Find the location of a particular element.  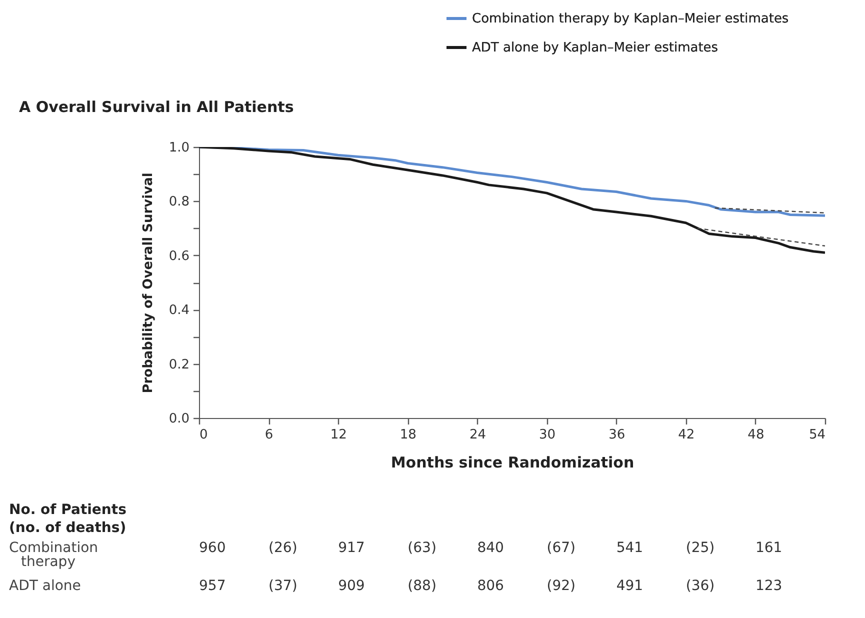

text: No. of Patients is located at coordinates (67, 510).